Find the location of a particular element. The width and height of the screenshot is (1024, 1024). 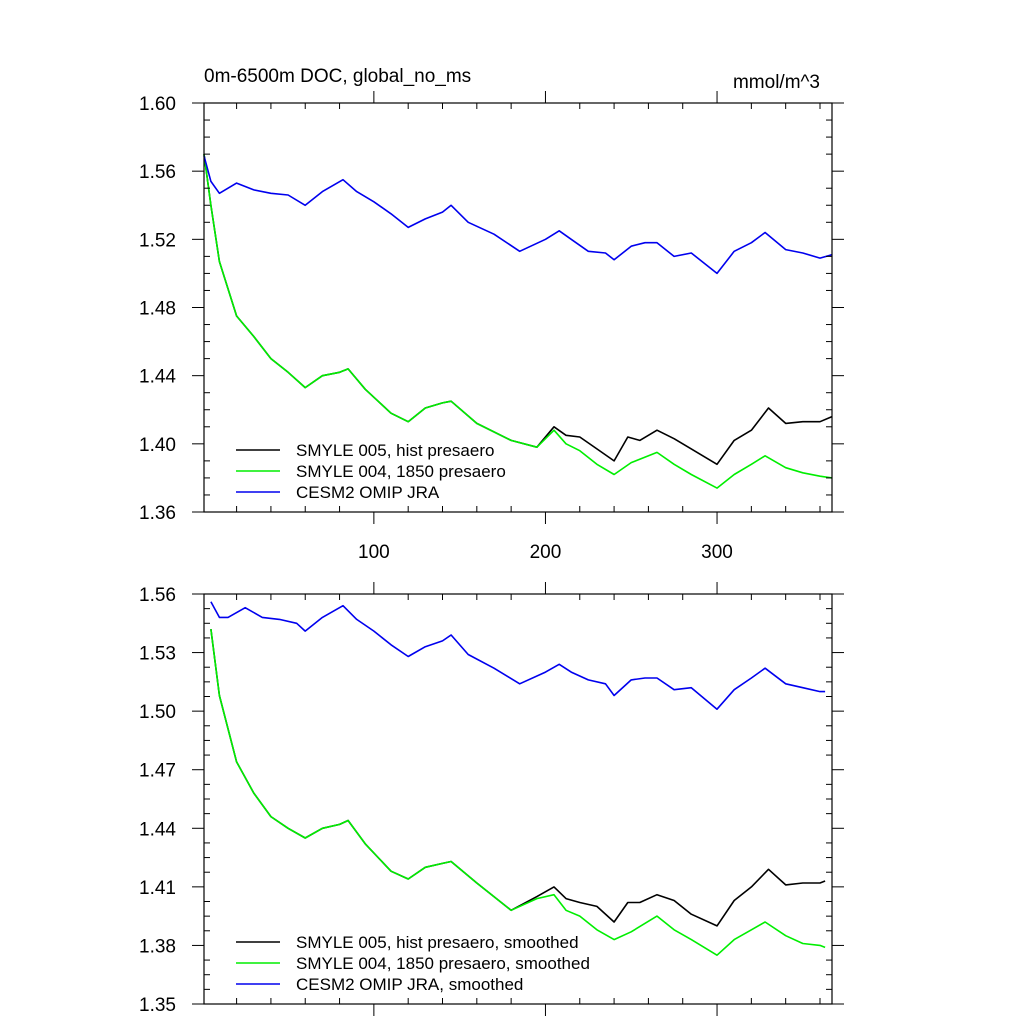

top-y-tick-label: 1.52 is located at coordinates (157, 240).